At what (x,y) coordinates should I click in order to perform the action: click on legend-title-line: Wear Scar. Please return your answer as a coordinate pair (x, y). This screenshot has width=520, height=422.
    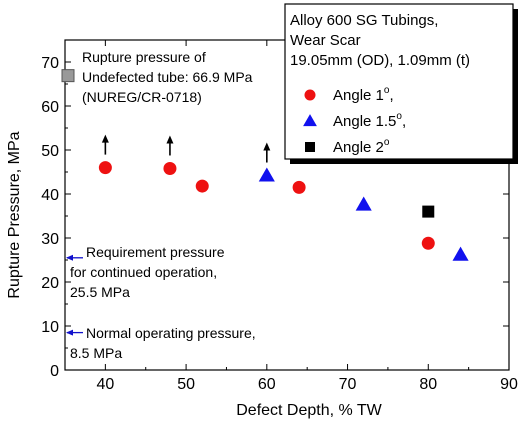
    Looking at the image, I should click on (325, 40).